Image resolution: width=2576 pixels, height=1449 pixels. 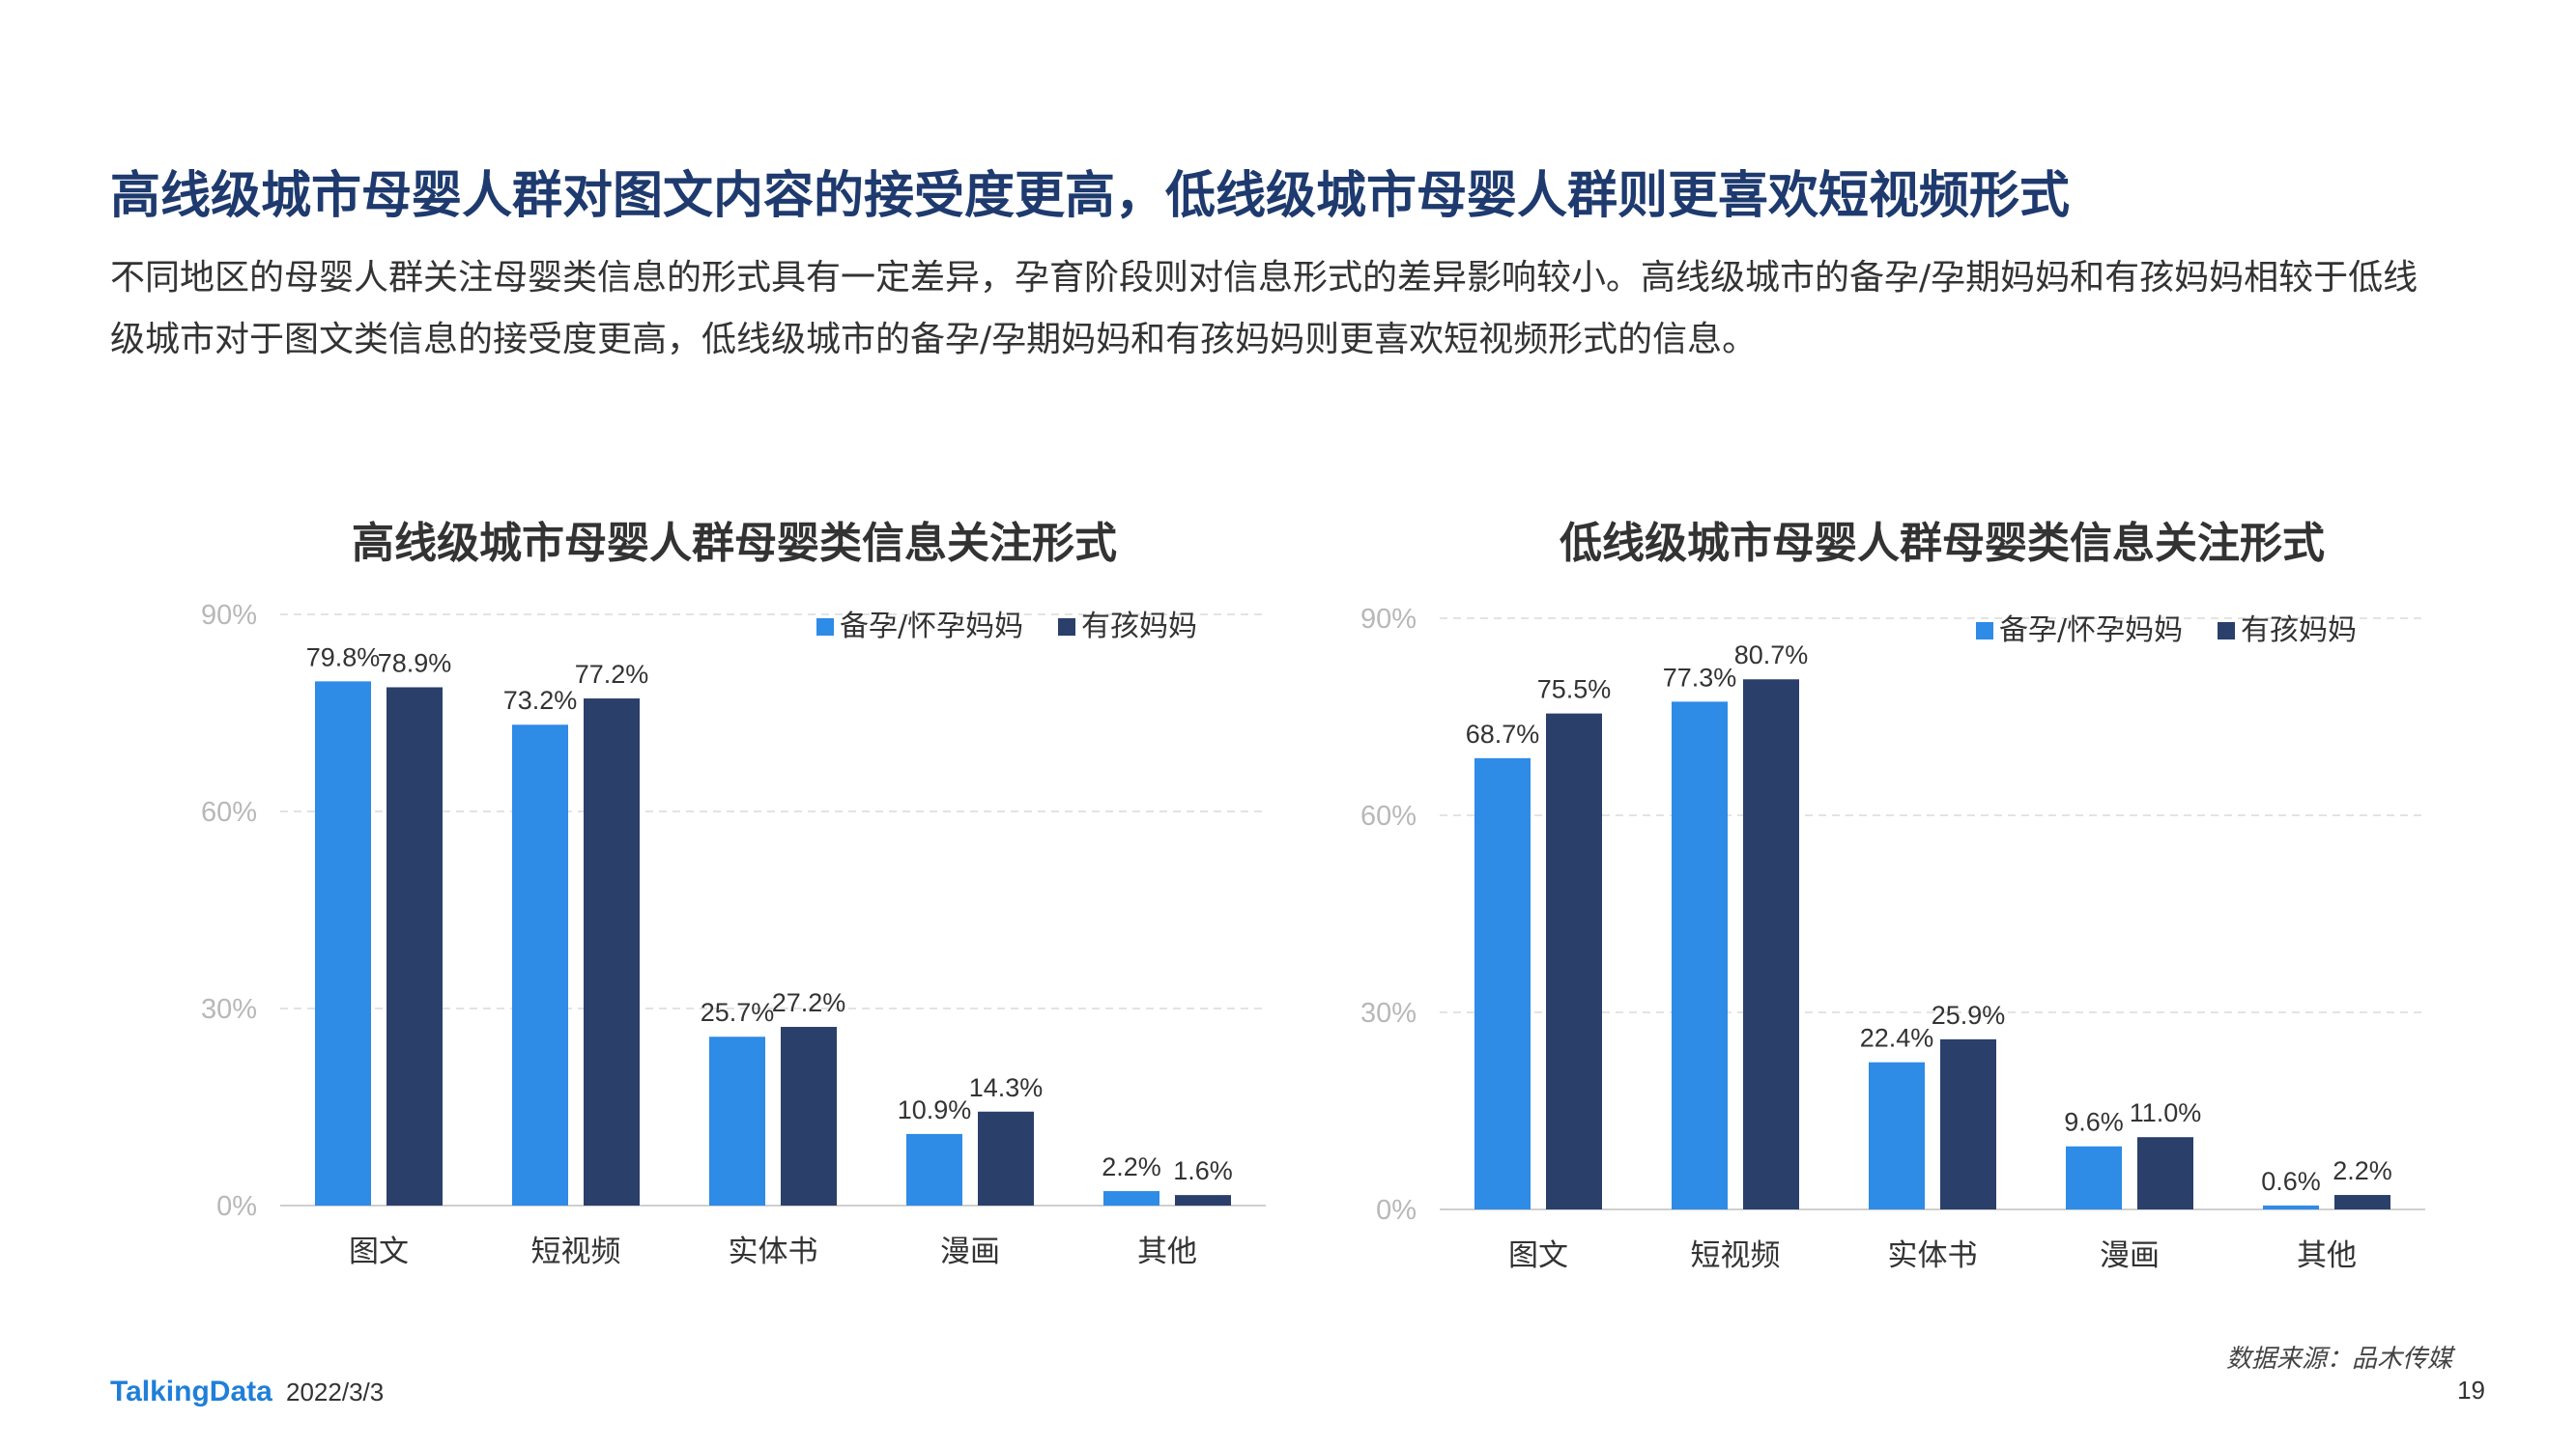 What do you see at coordinates (1897, 1038) in the screenshot?
I see `bar-data-label: 22.4%` at bounding box center [1897, 1038].